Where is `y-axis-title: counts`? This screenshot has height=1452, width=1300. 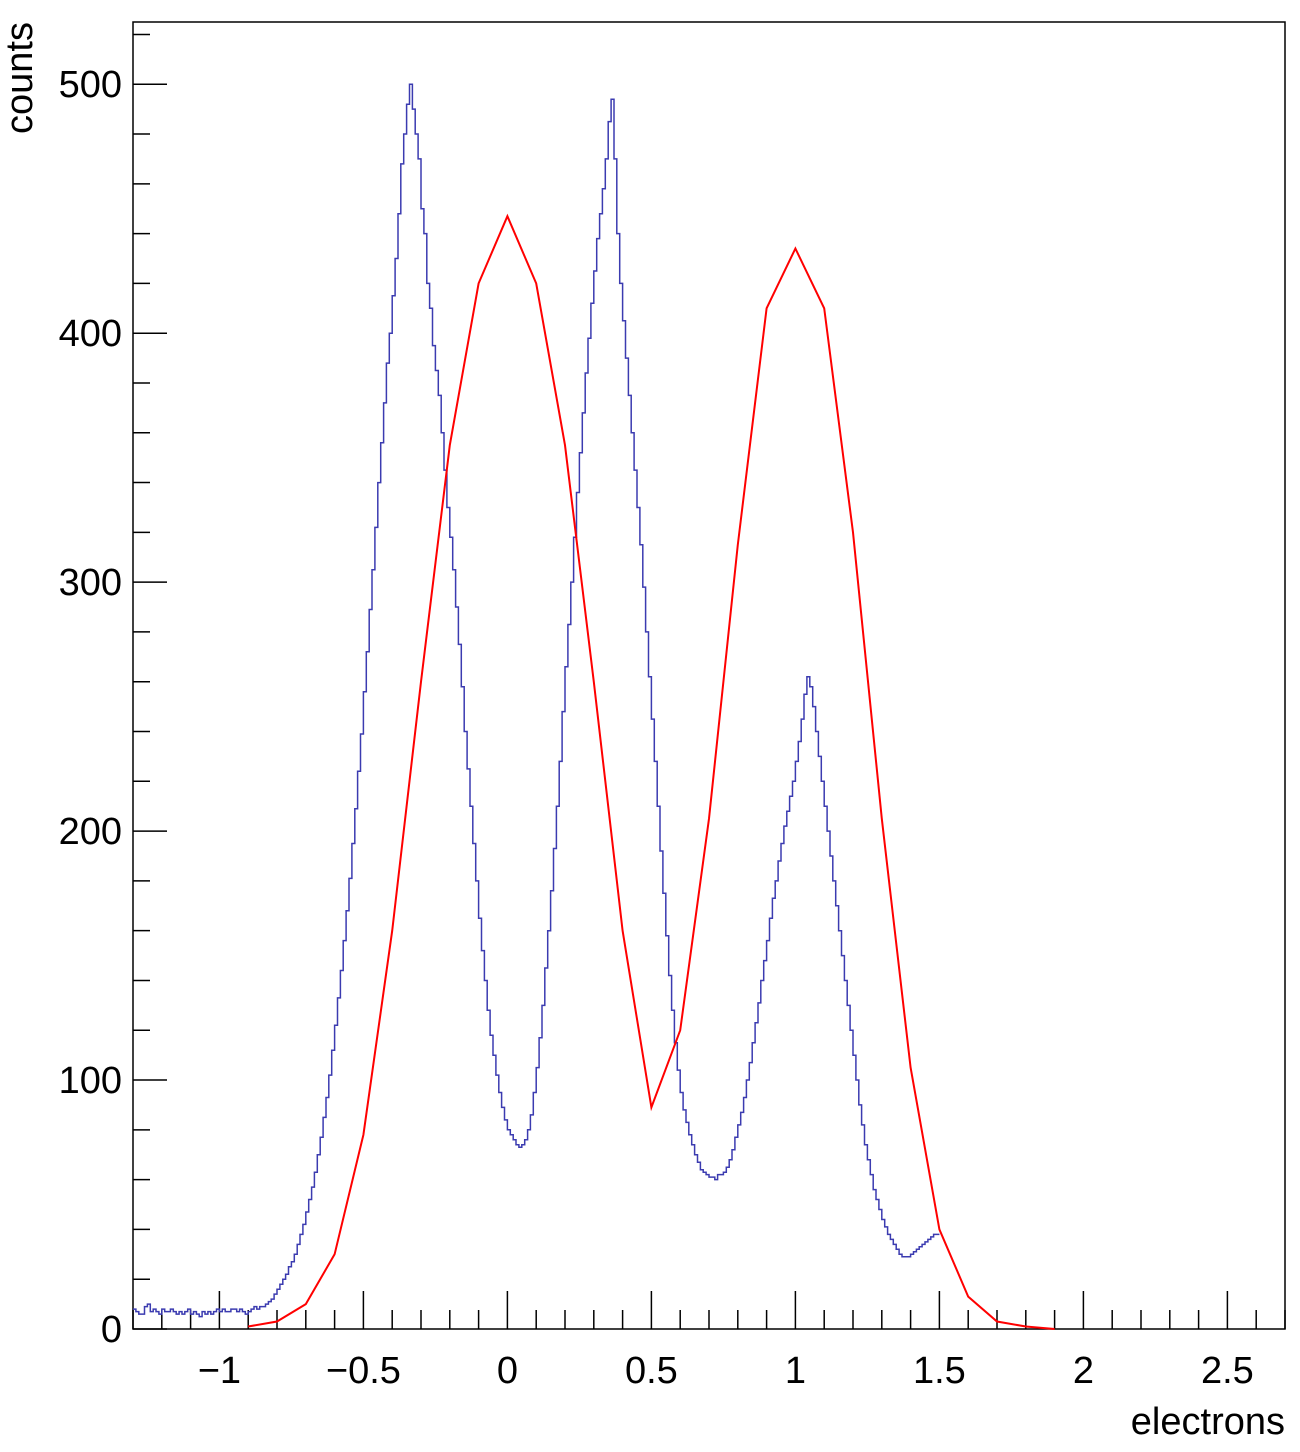
y-axis-title: counts is located at coordinates (20, 78).